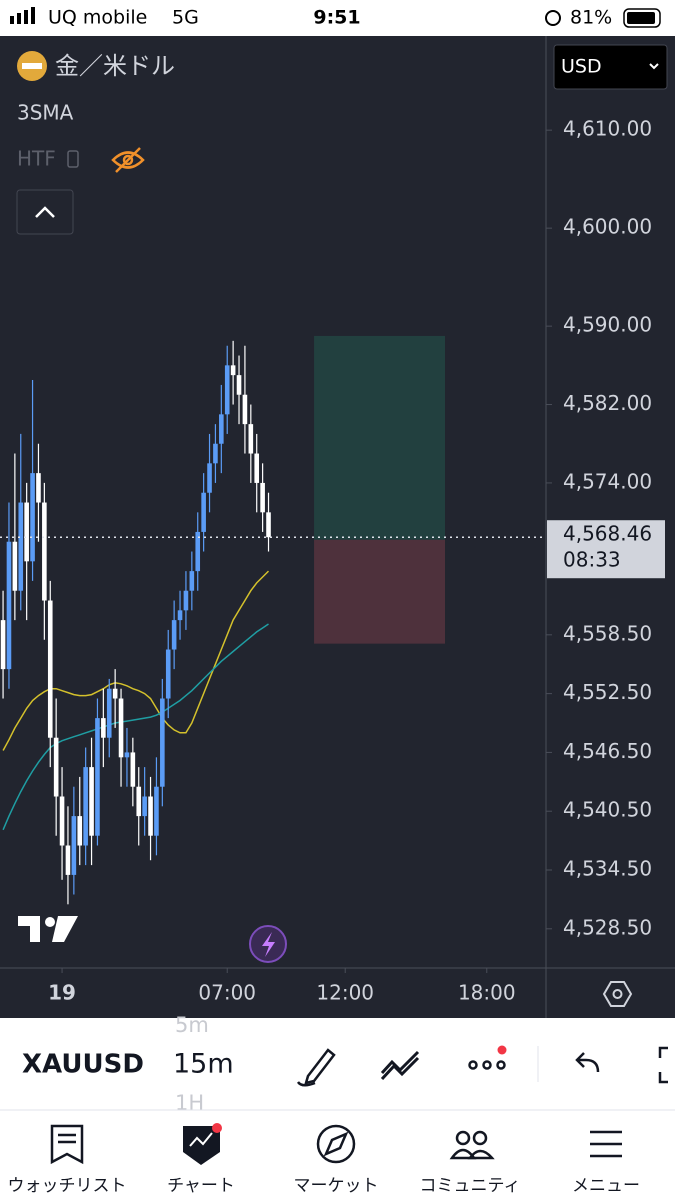 The image size is (675, 1204). What do you see at coordinates (155, 1065) in the screenshot?
I see `symbol-fade` at bounding box center [155, 1065].